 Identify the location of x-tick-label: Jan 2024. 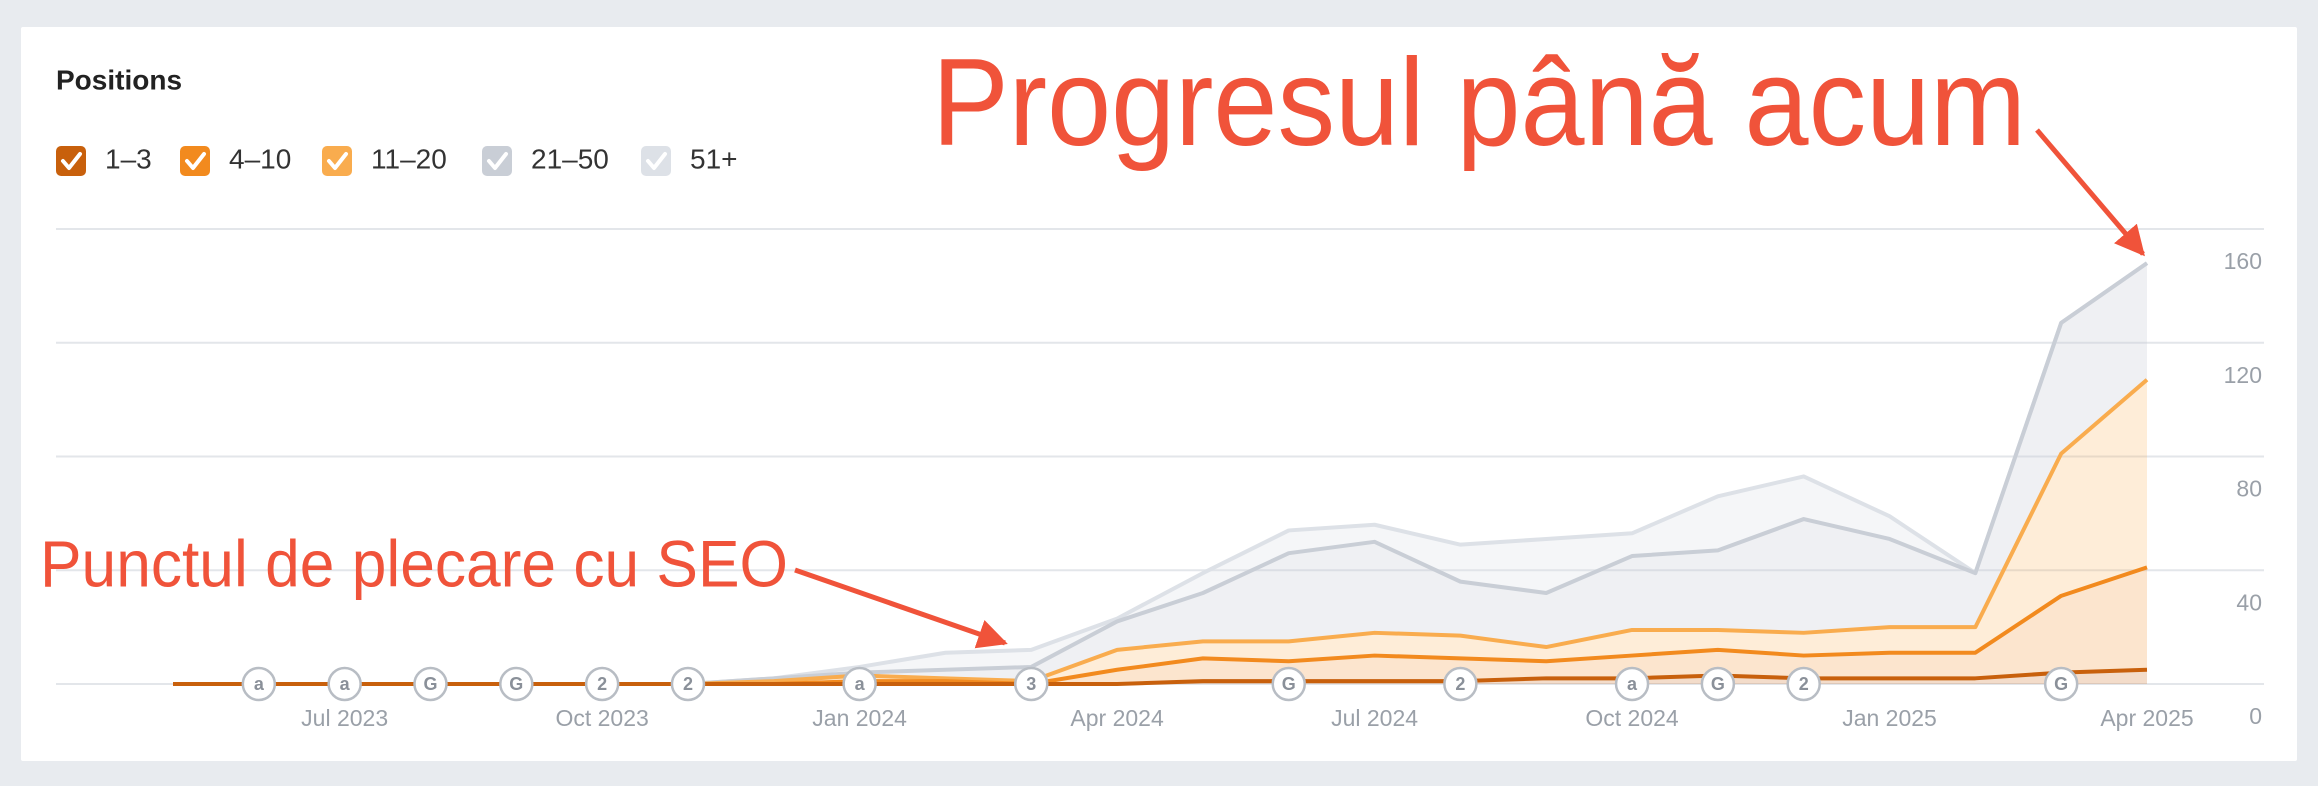
(859, 718).